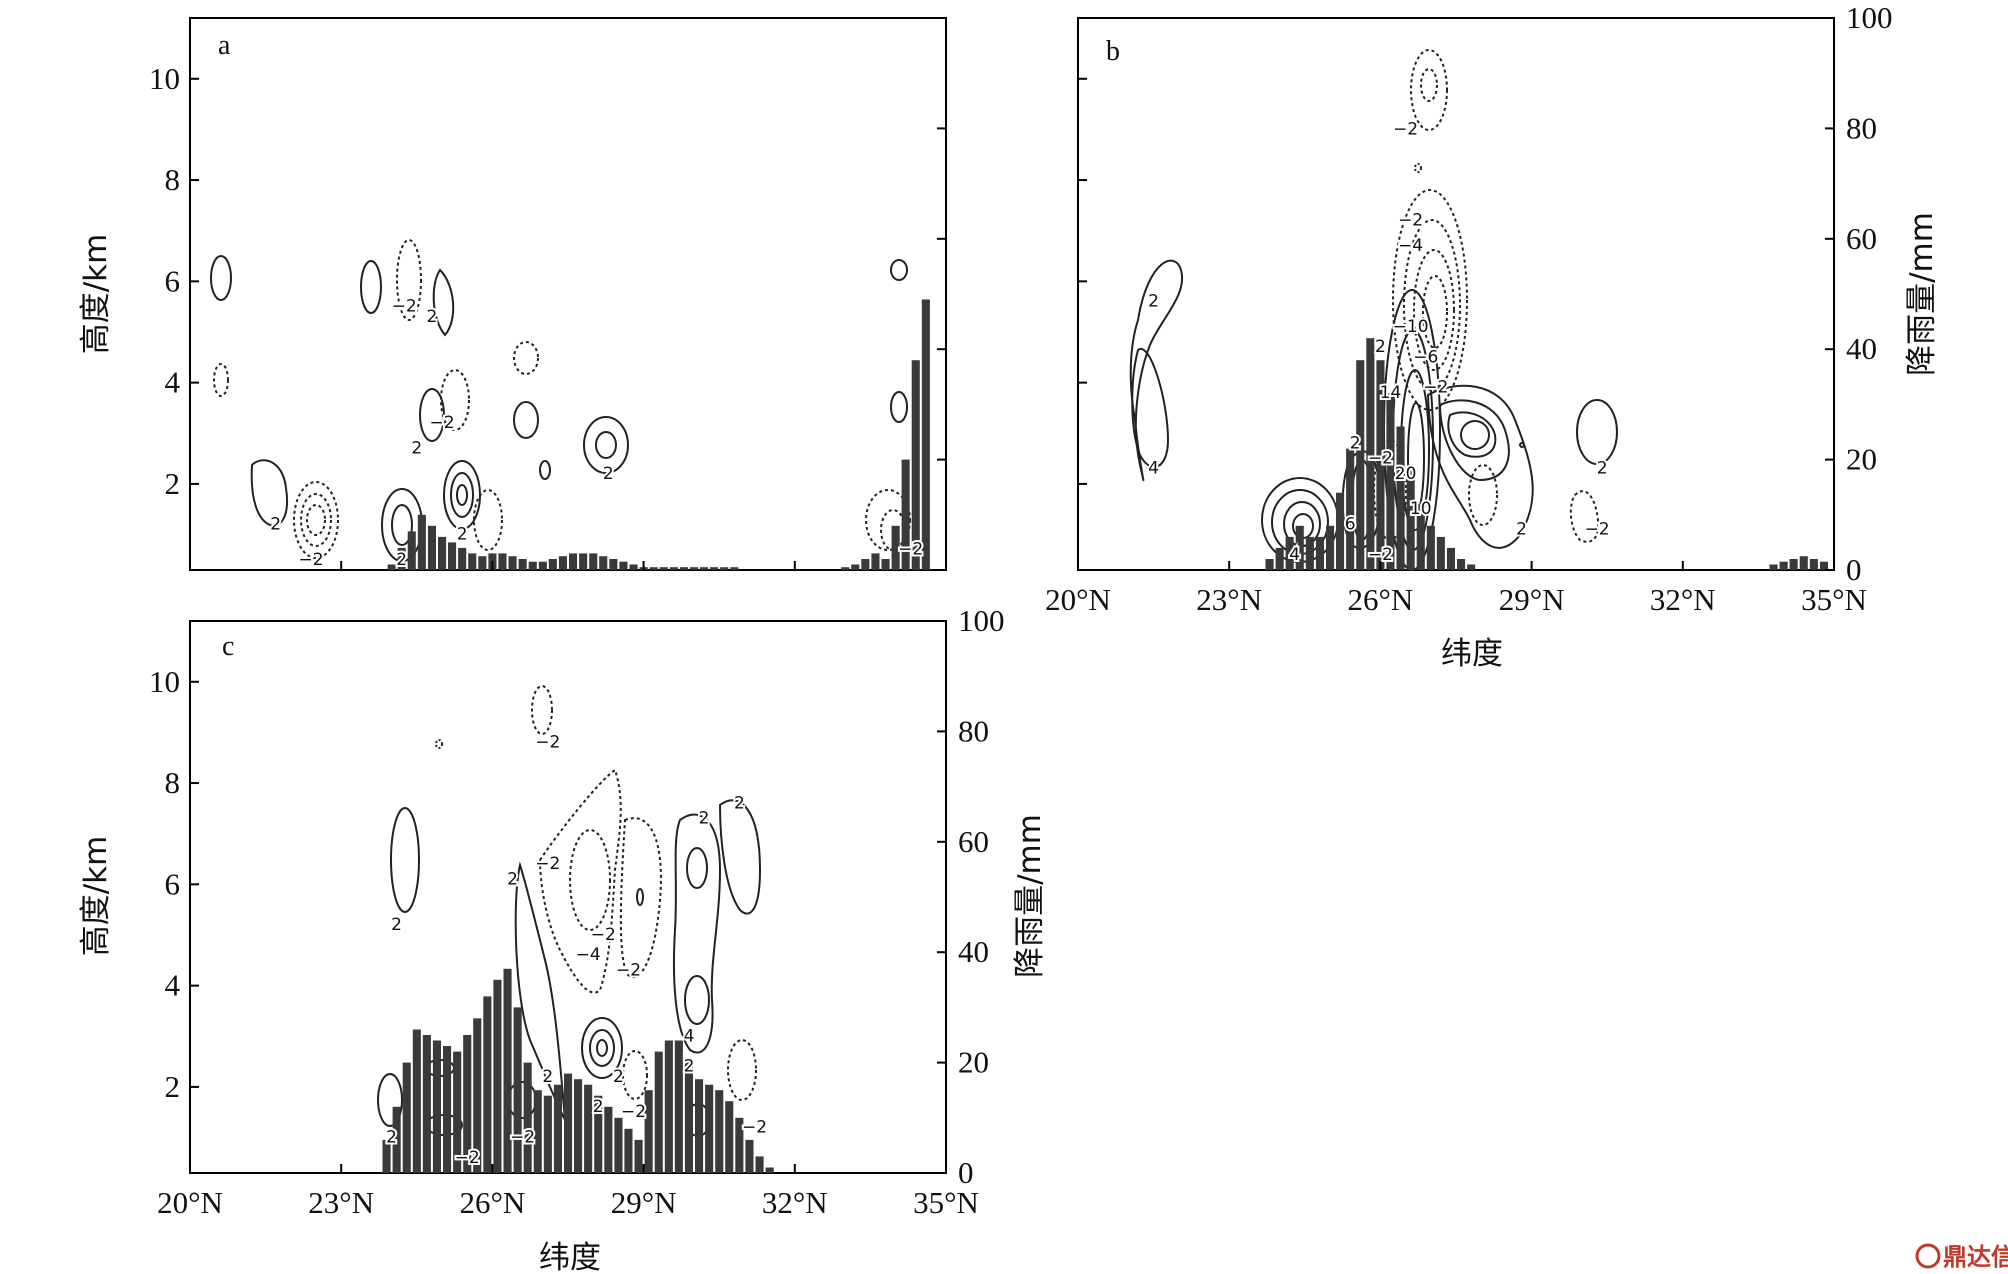 This screenshot has width=2008, height=1274. I want to click on panel-label-a: a, so click(224, 45).